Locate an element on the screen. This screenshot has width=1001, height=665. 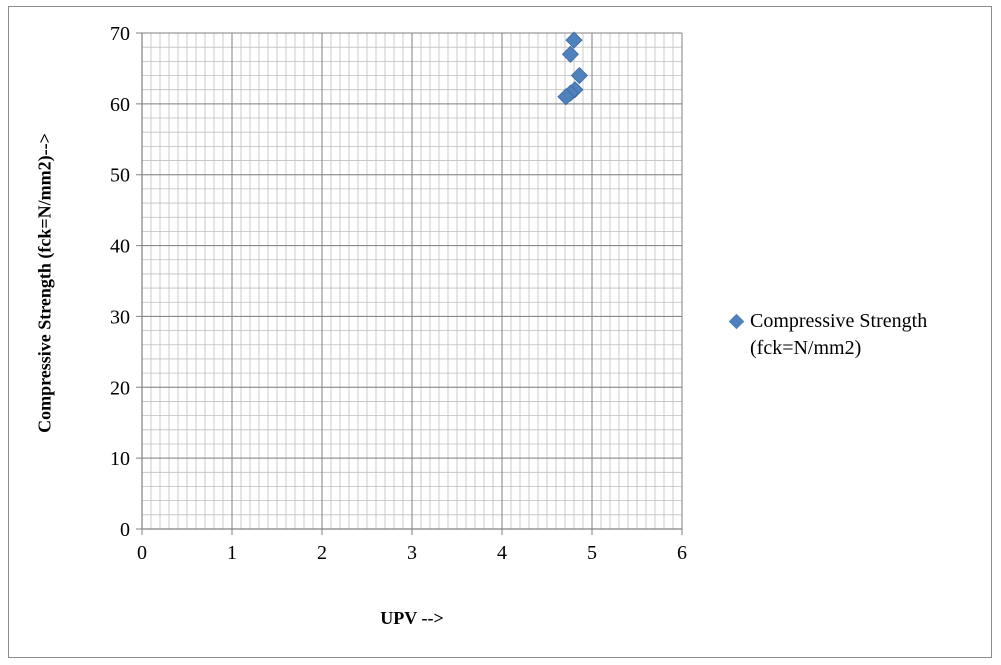
legend-label-line2: (fck=N/mm2) is located at coordinates (806, 348).